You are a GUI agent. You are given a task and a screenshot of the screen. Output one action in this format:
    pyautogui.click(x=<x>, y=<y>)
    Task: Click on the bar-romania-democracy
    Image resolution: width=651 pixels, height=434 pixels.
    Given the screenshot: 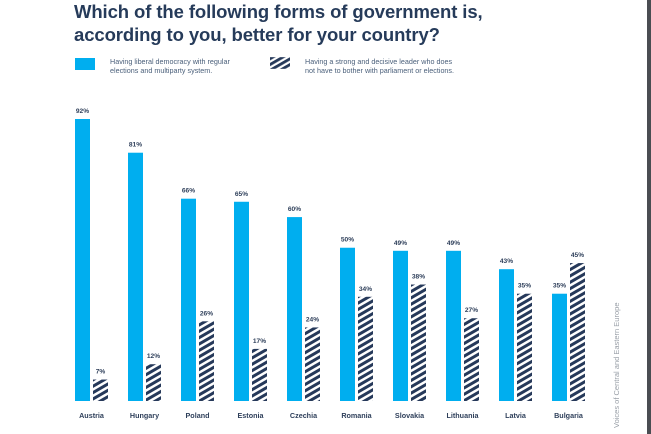 What is the action you would take?
    pyautogui.click(x=347, y=324)
    